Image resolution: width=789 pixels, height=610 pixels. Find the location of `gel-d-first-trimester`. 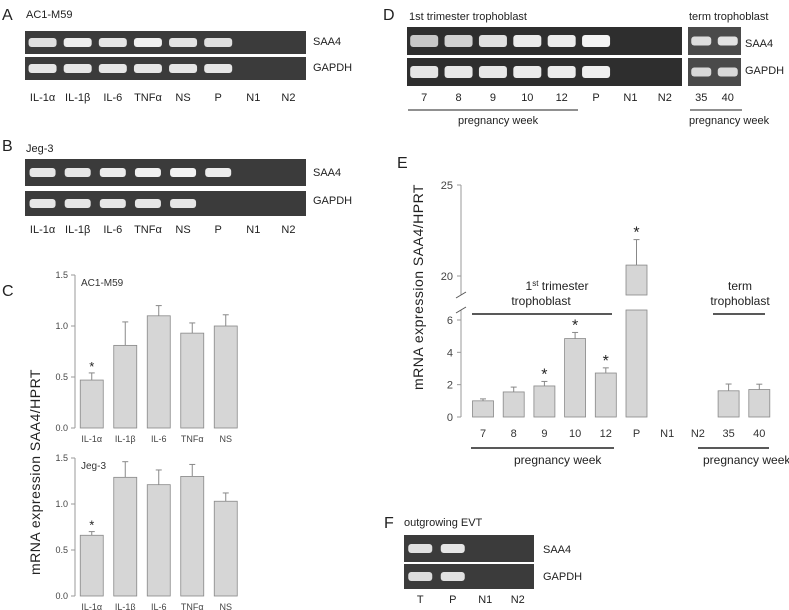

gel-d-first-trimester is located at coordinates (544, 56).